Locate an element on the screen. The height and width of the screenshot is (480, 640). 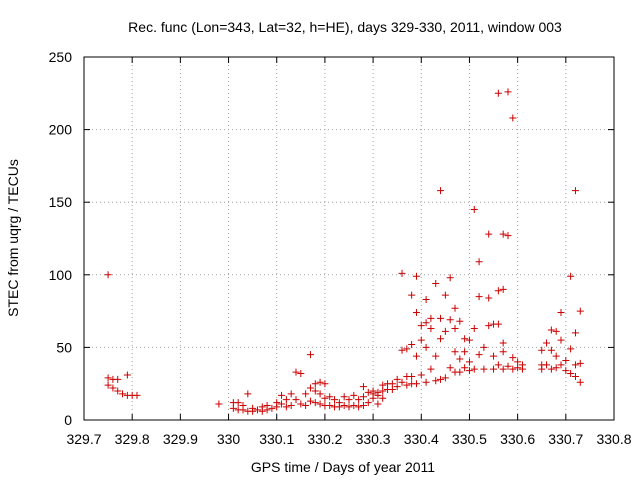
x-tick-label: 329.8 is located at coordinates (132, 439).